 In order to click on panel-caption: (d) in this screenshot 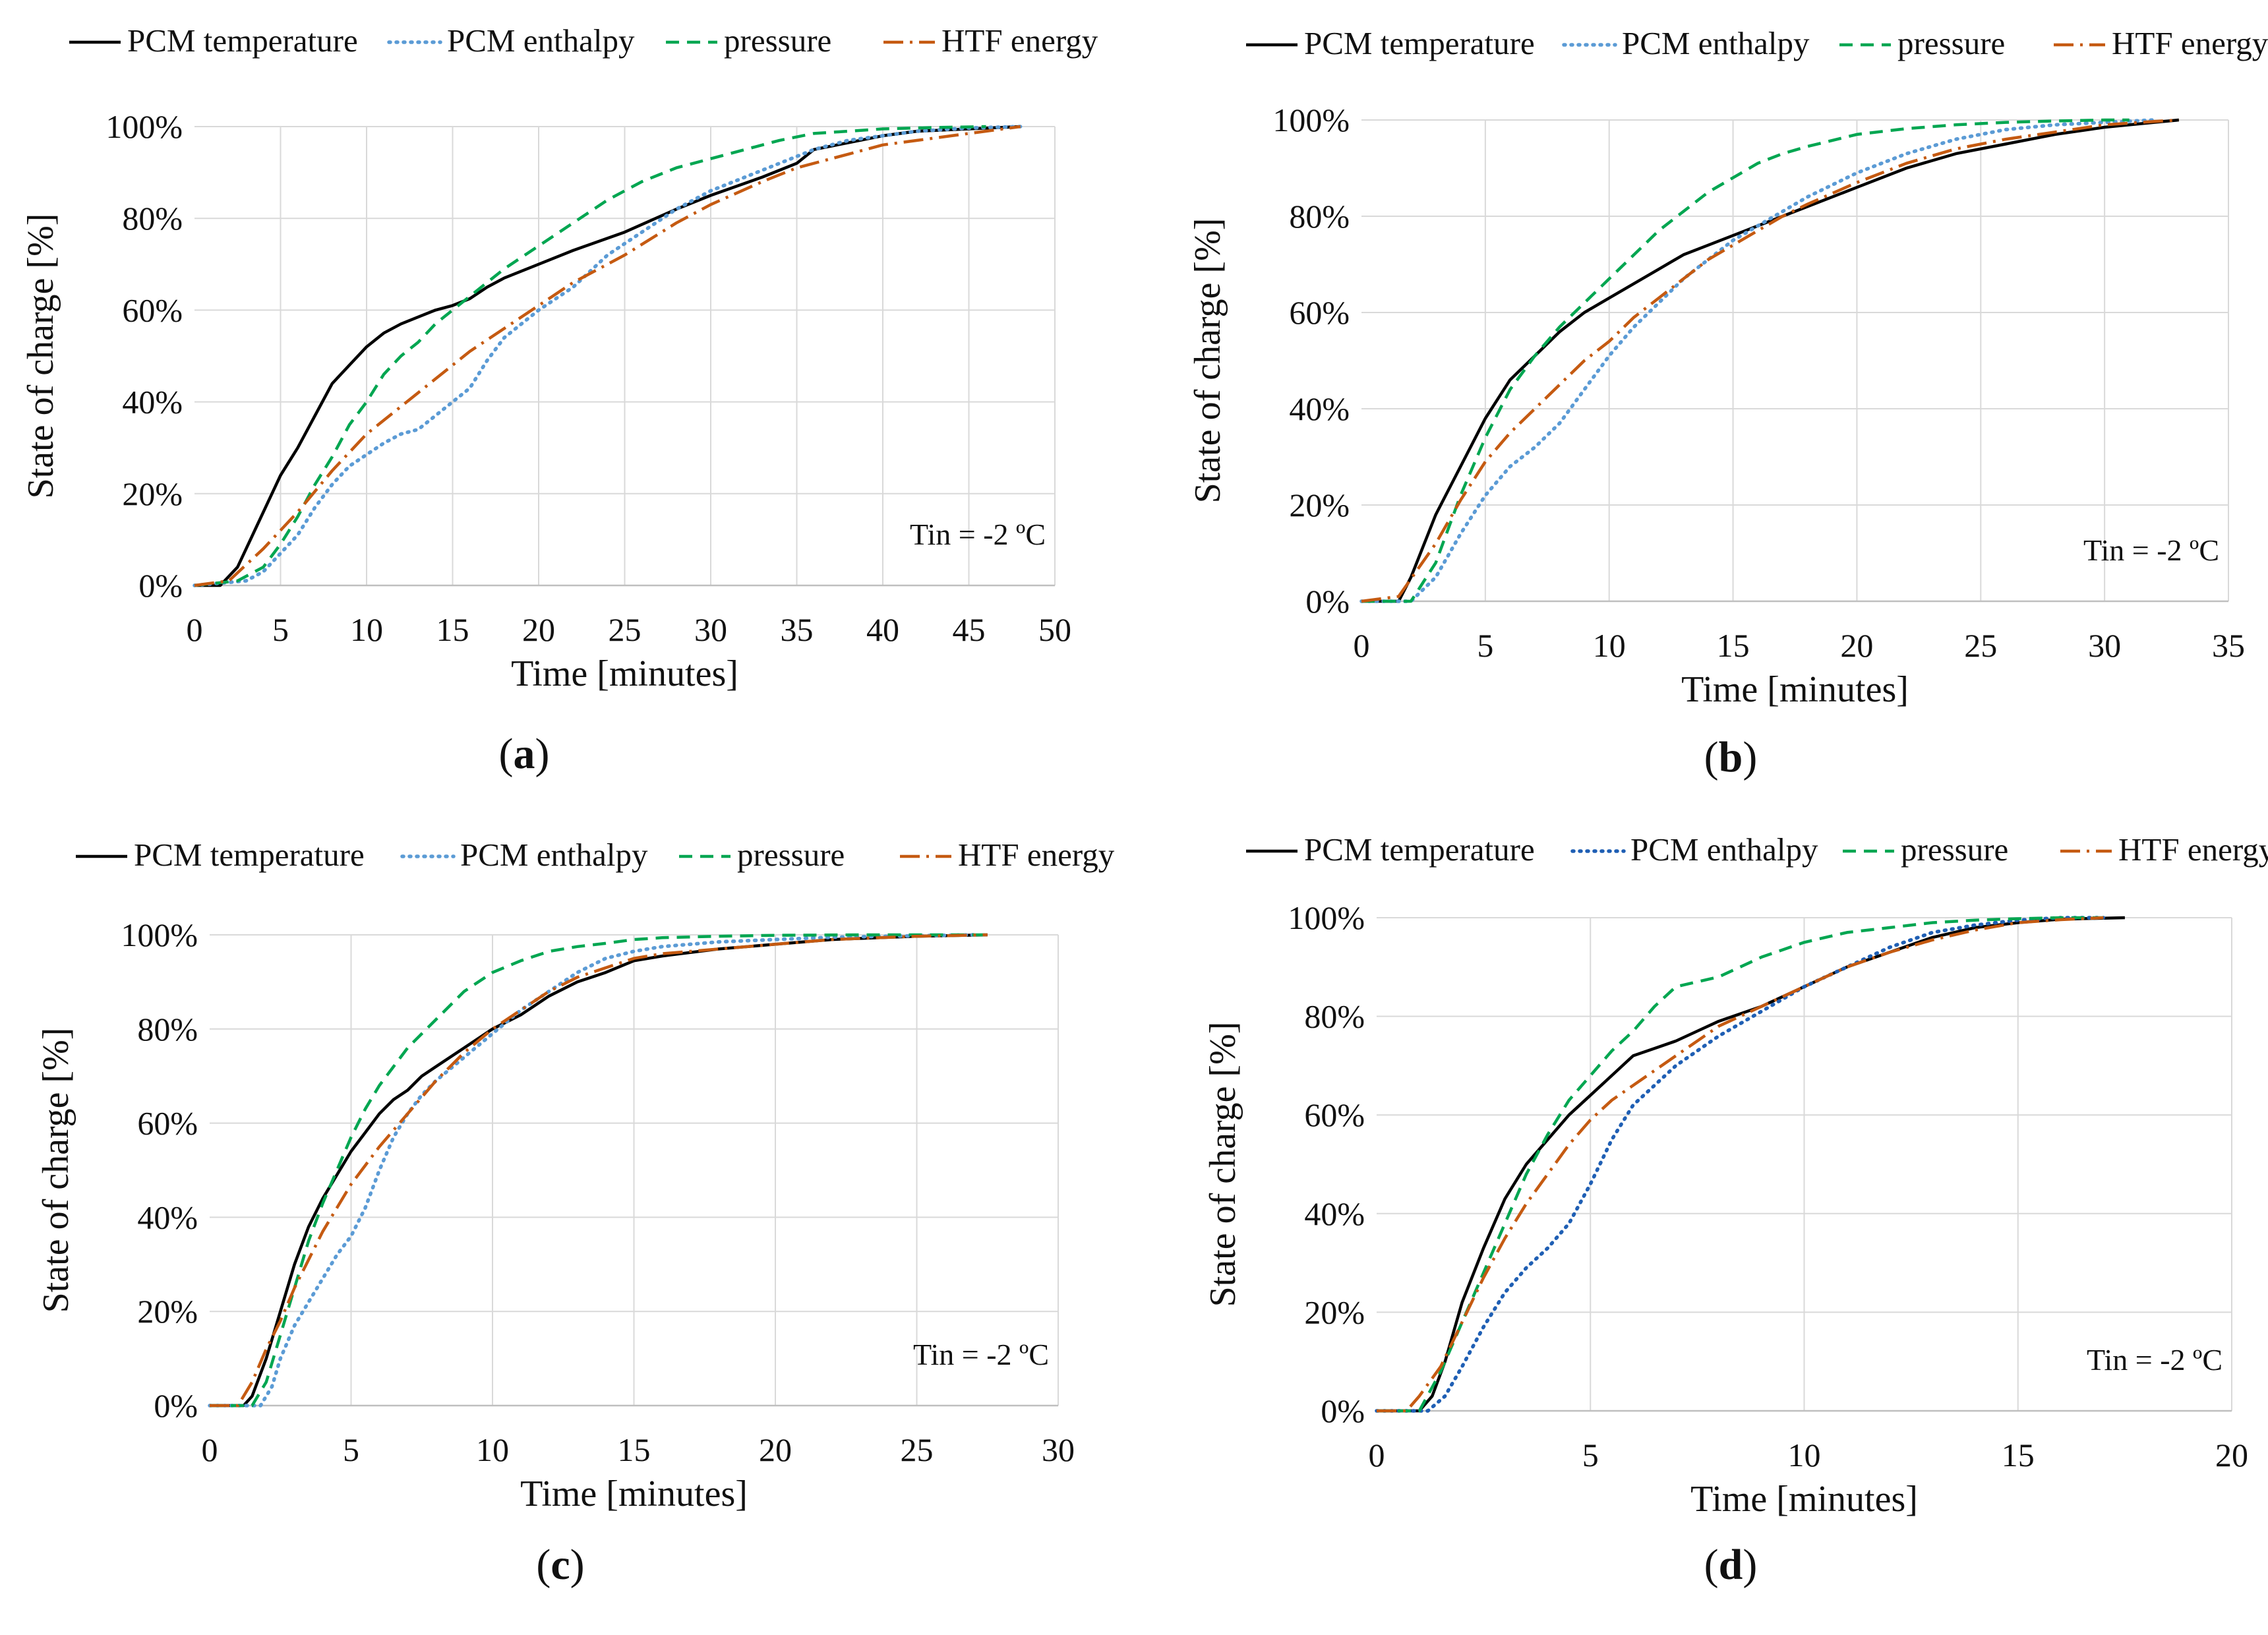, I will do `click(1731, 1565)`.